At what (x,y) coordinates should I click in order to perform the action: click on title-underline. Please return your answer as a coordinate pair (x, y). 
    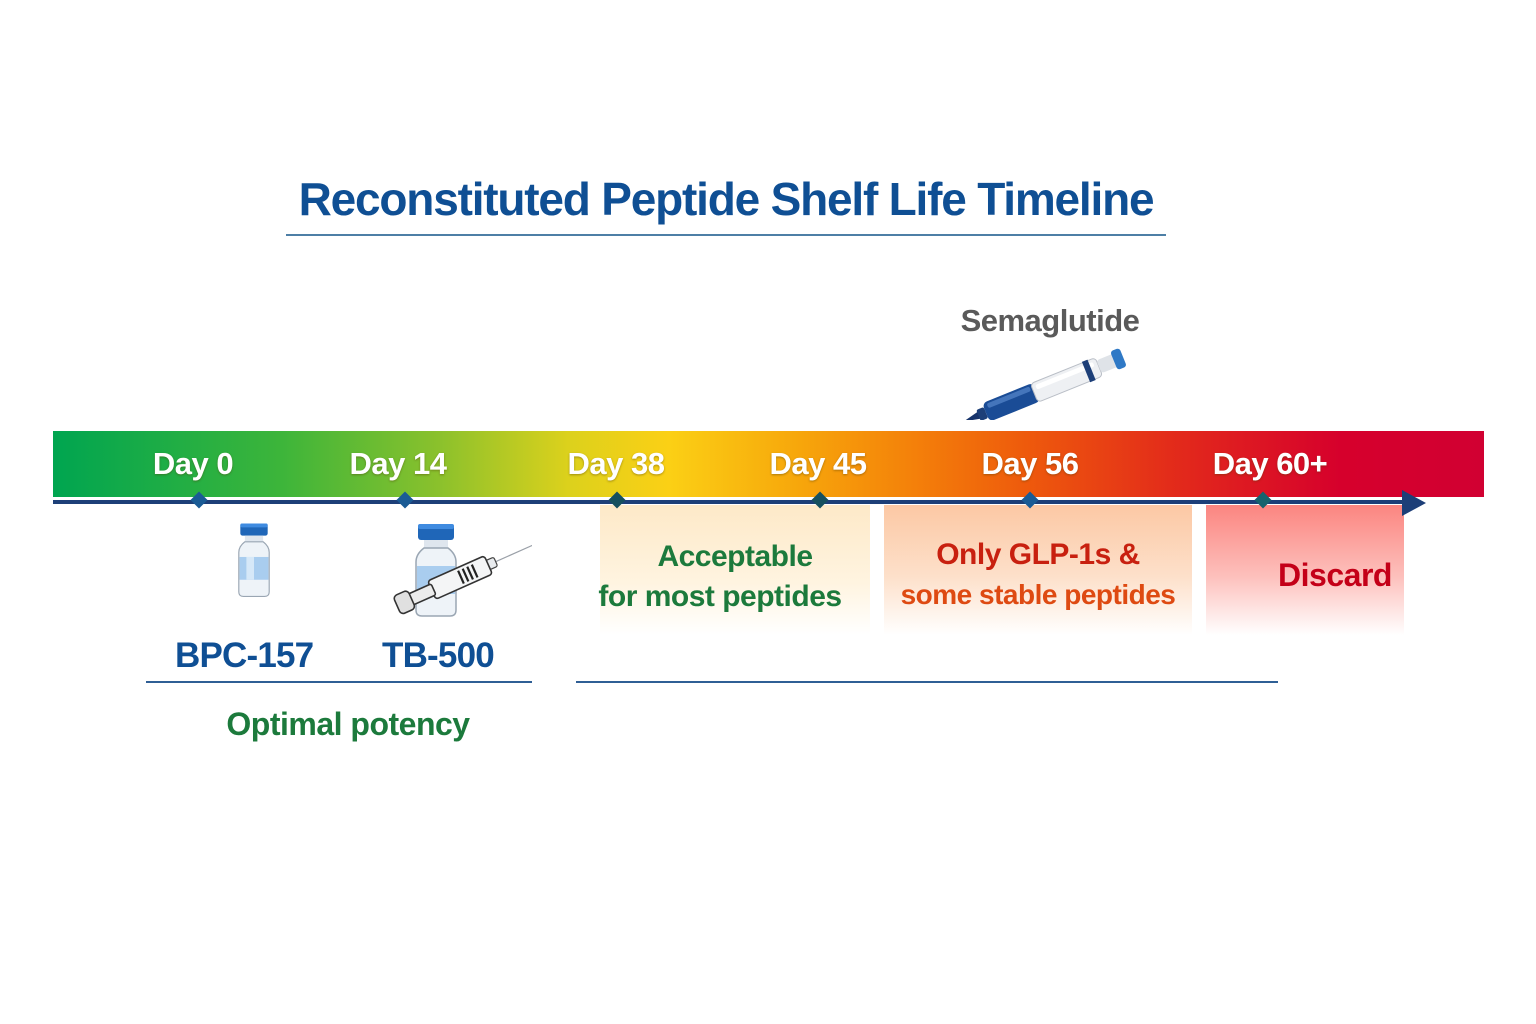
    Looking at the image, I should click on (726, 235).